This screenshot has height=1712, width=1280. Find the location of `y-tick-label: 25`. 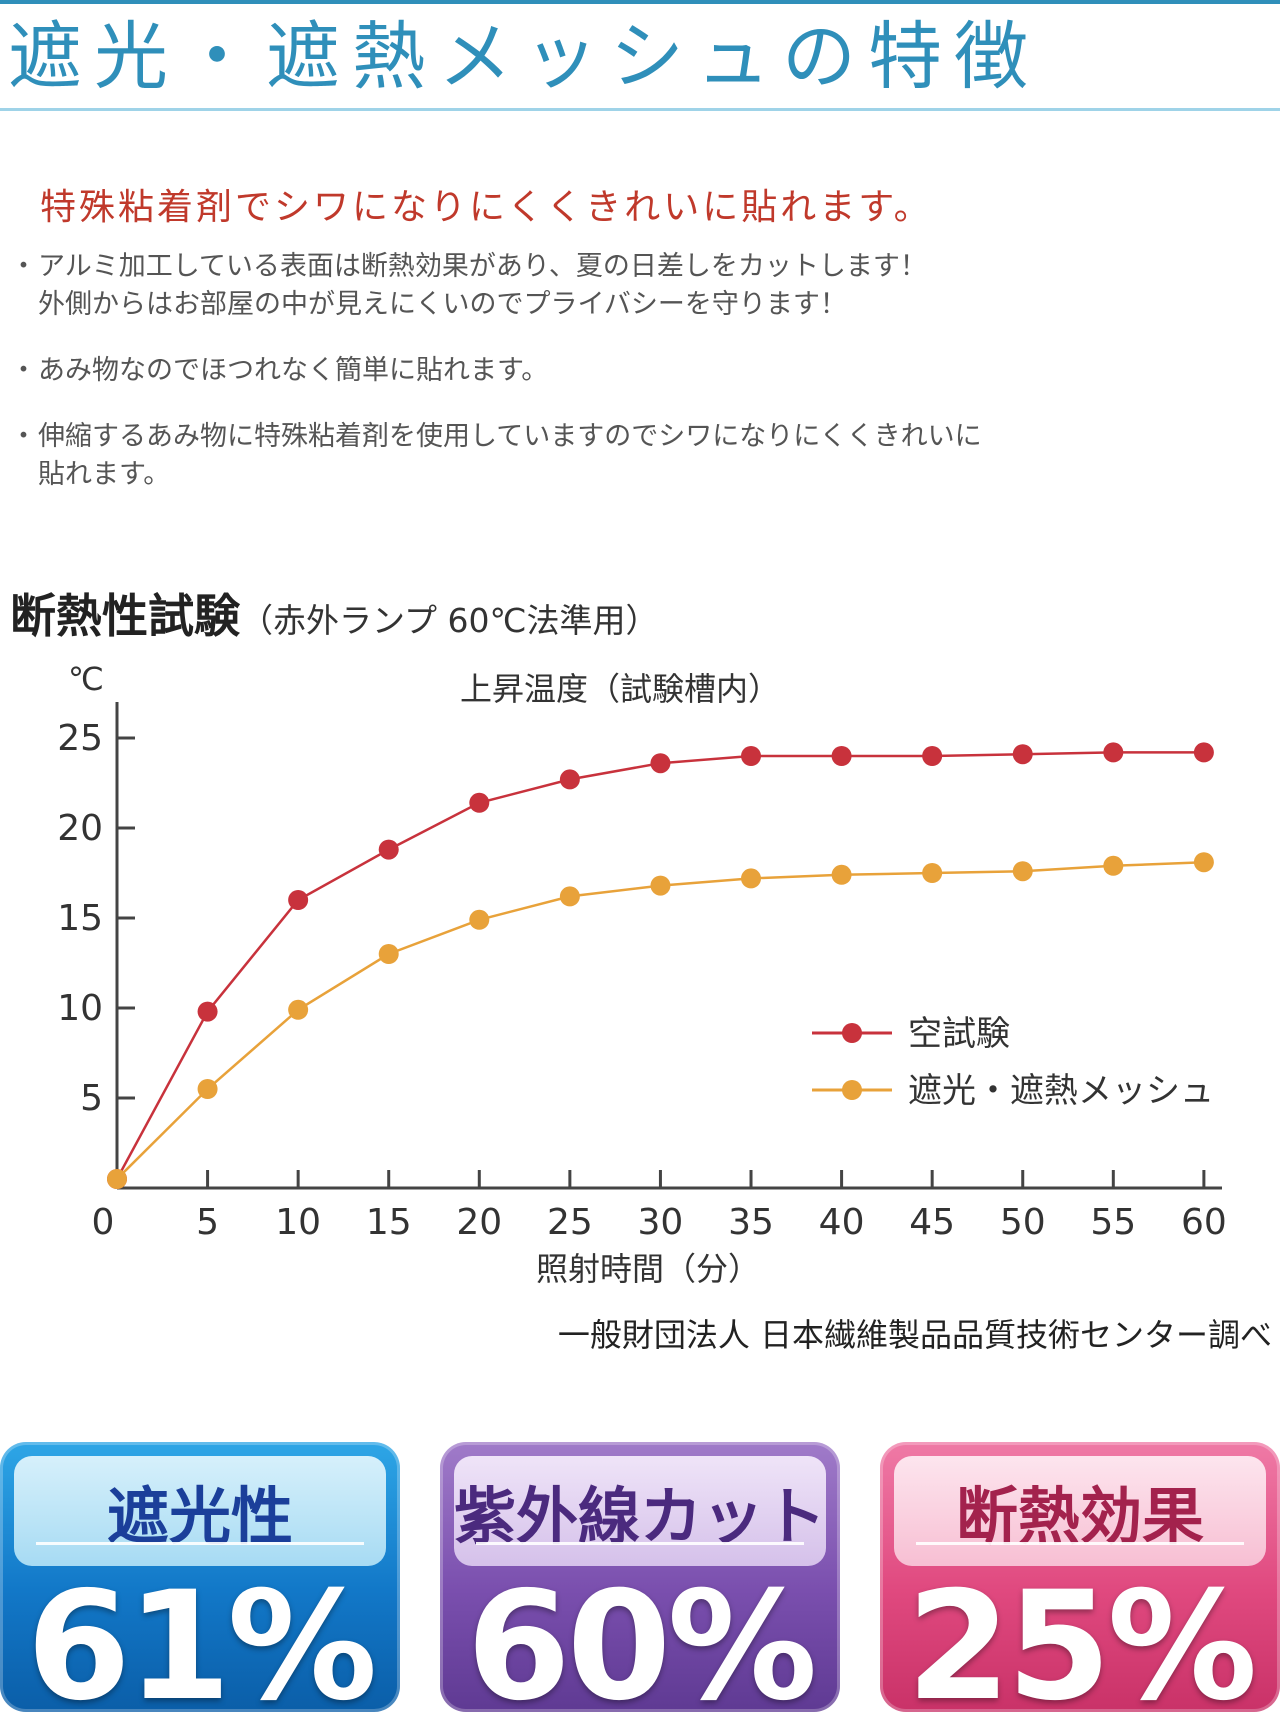

y-tick-label: 25 is located at coordinates (80, 738).